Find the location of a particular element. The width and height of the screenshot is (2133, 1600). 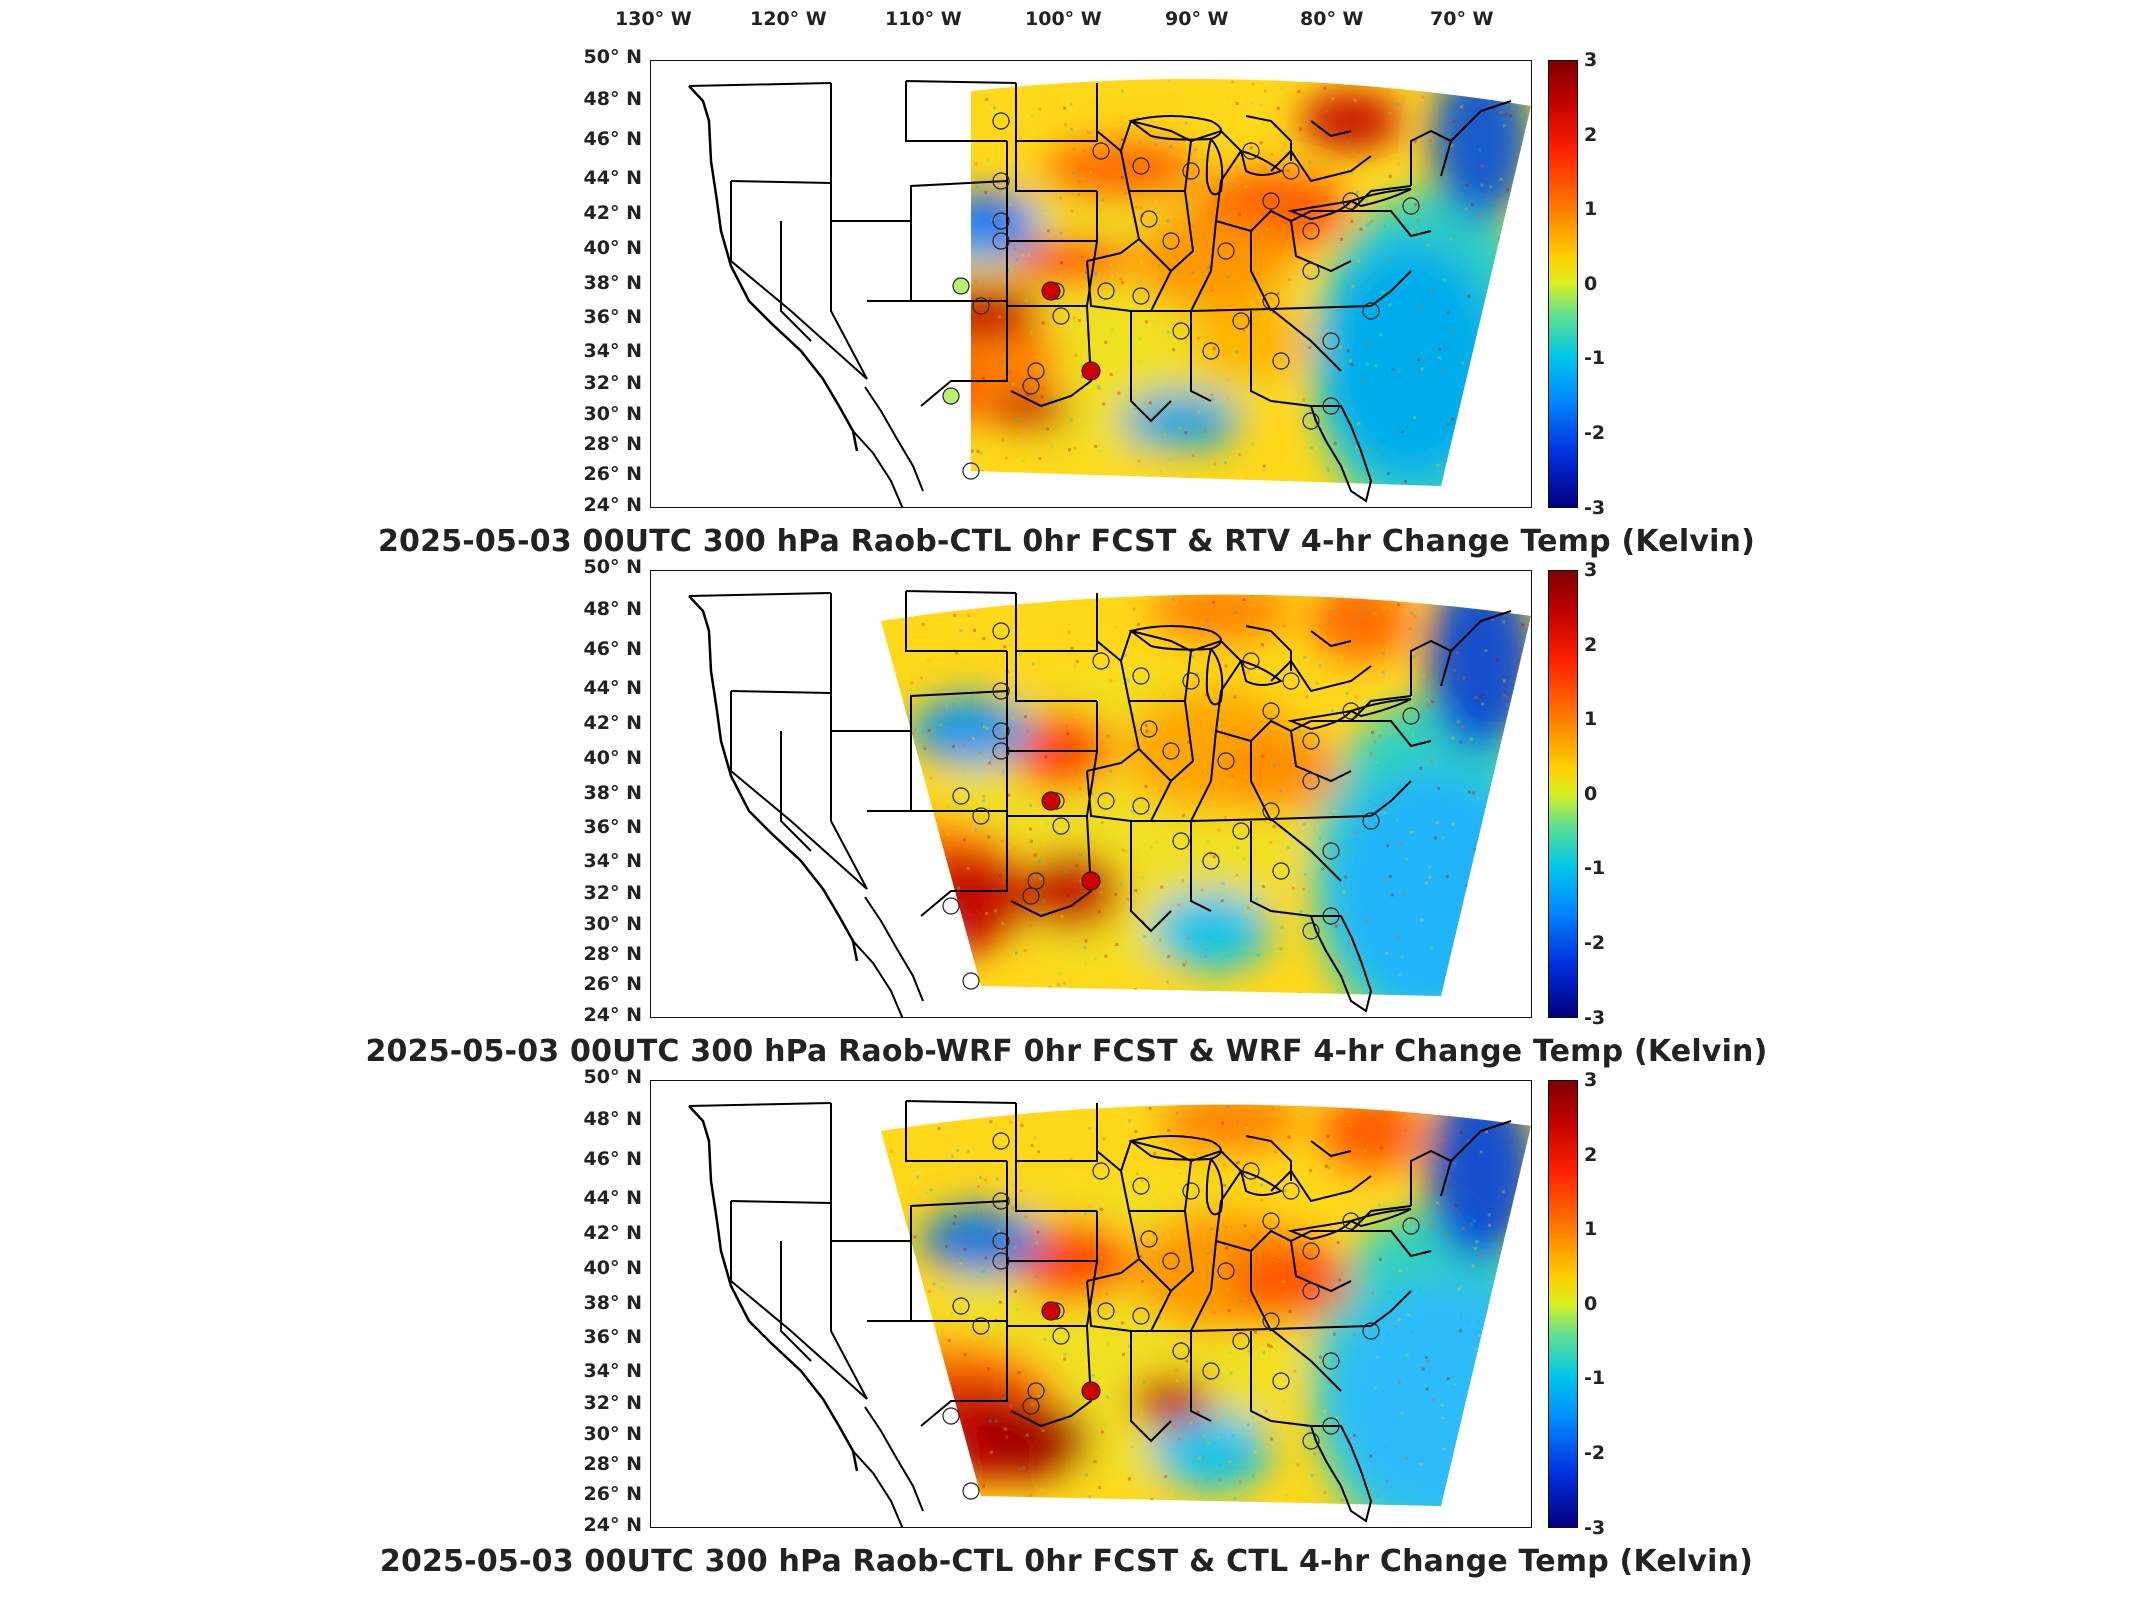

longitude-label: 110° W is located at coordinates (923, 19).